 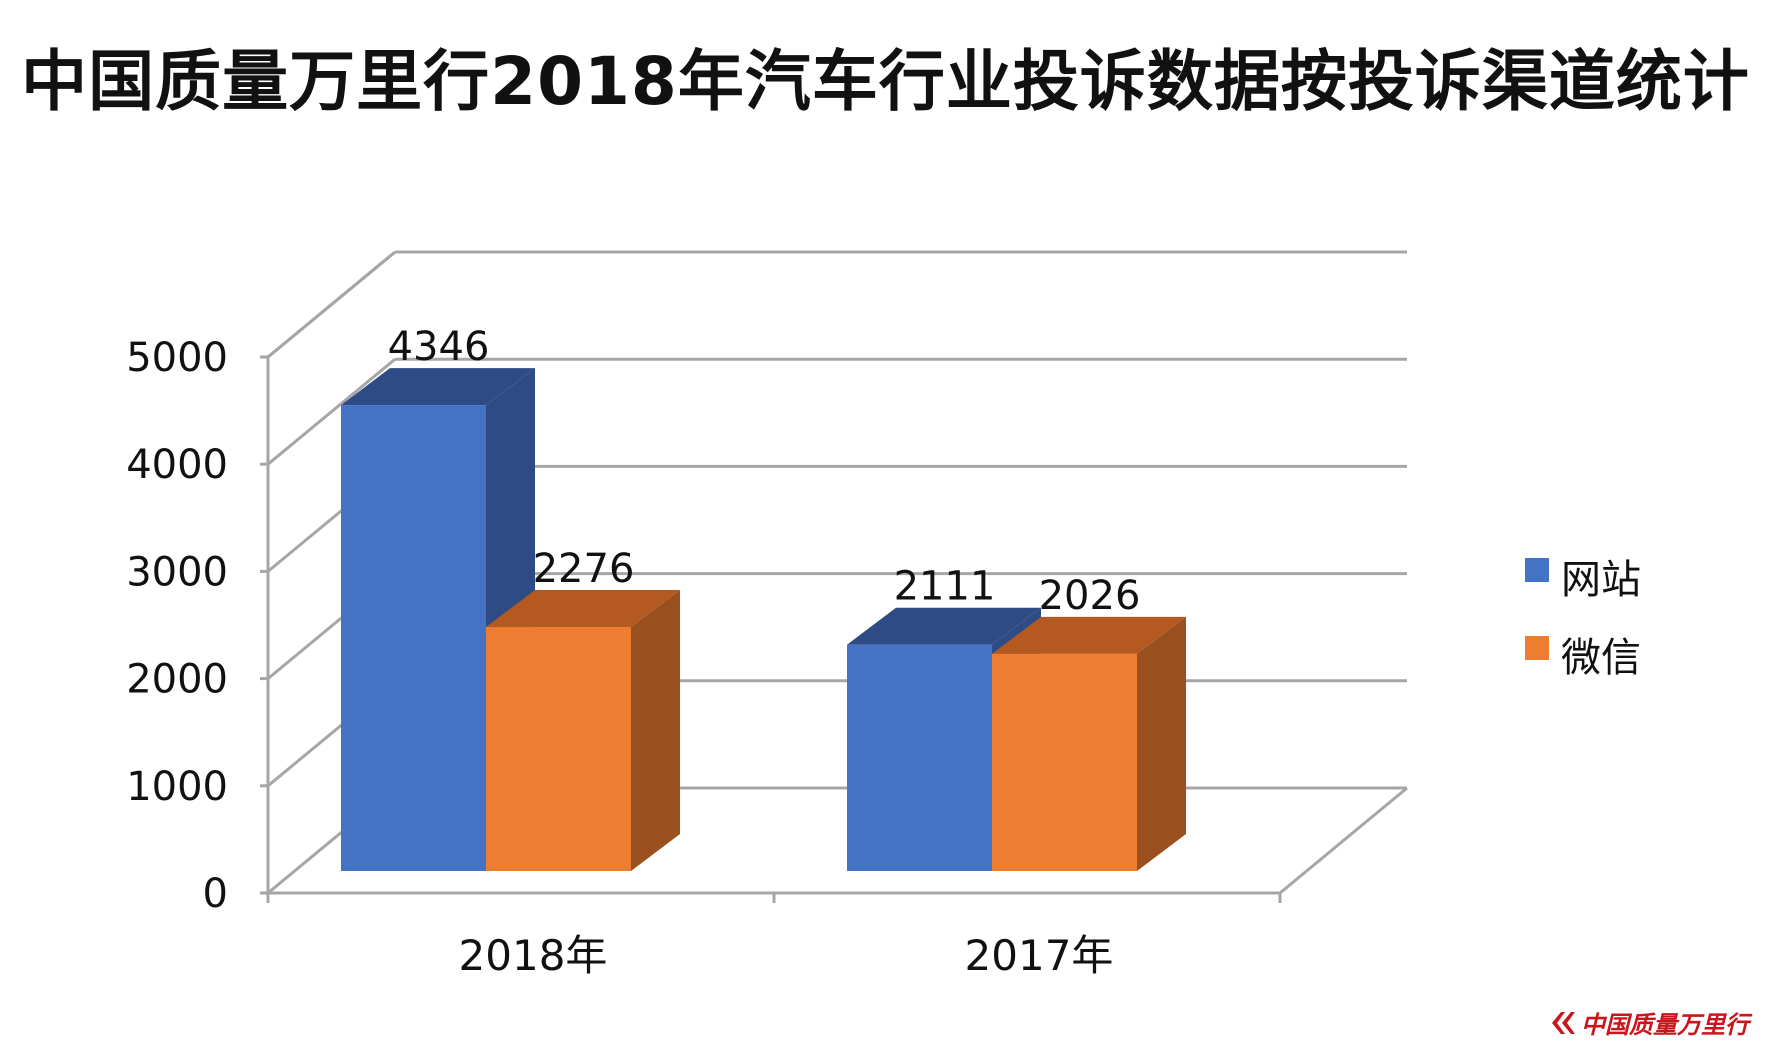 What do you see at coordinates (945, 587) in the screenshot?
I see `data-label: 2111` at bounding box center [945, 587].